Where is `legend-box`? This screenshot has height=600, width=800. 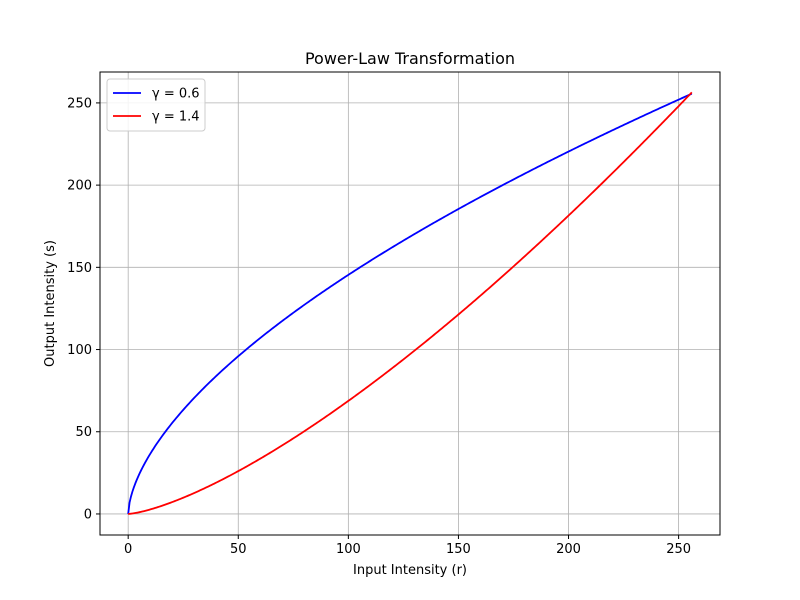 legend-box is located at coordinates (156, 105).